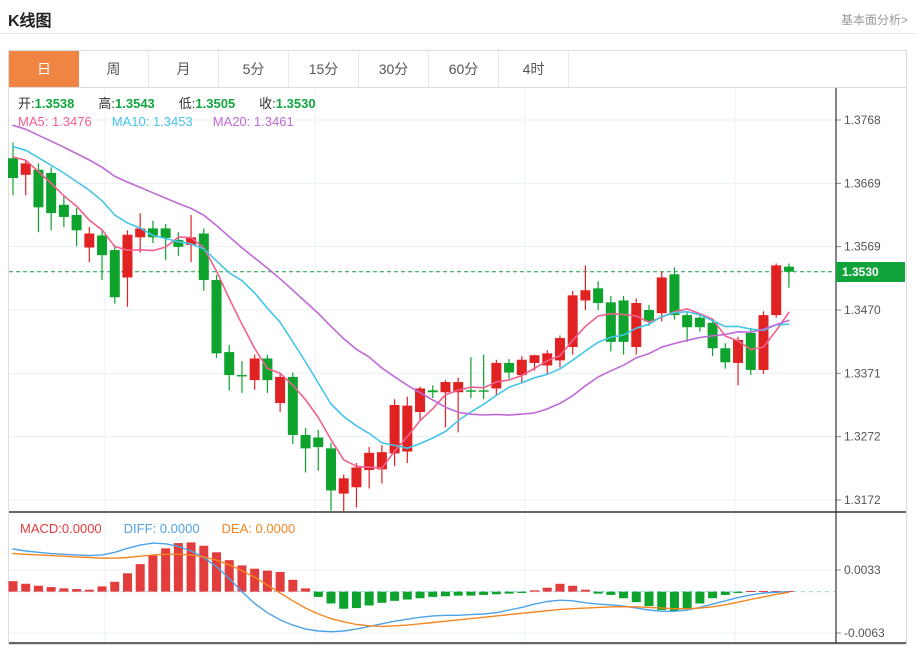 The height and width of the screenshot is (646, 917). What do you see at coordinates (107, 103) in the screenshot?
I see `high-label: 高:` at bounding box center [107, 103].